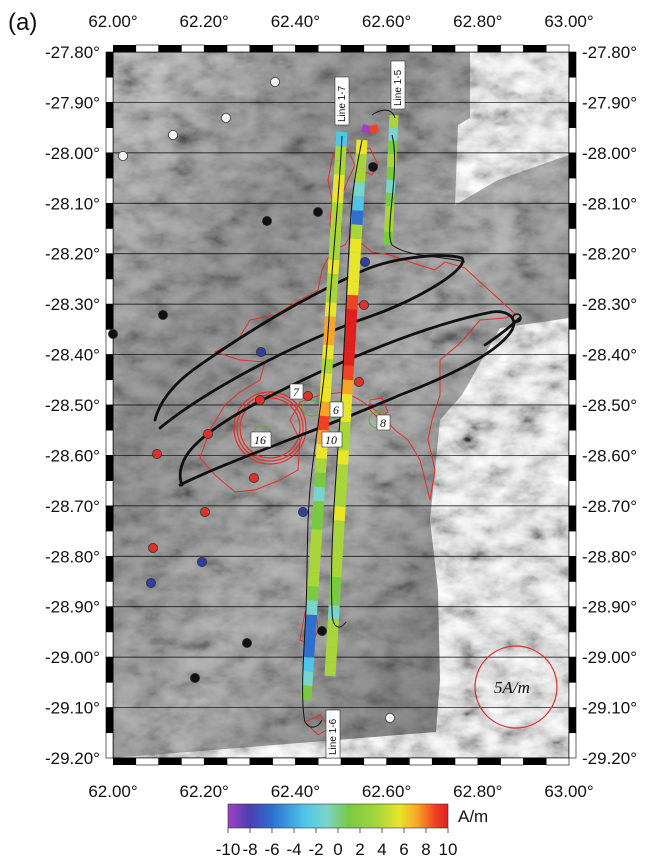  I want to click on lat-tick-label: -27.80°, so click(72, 52).